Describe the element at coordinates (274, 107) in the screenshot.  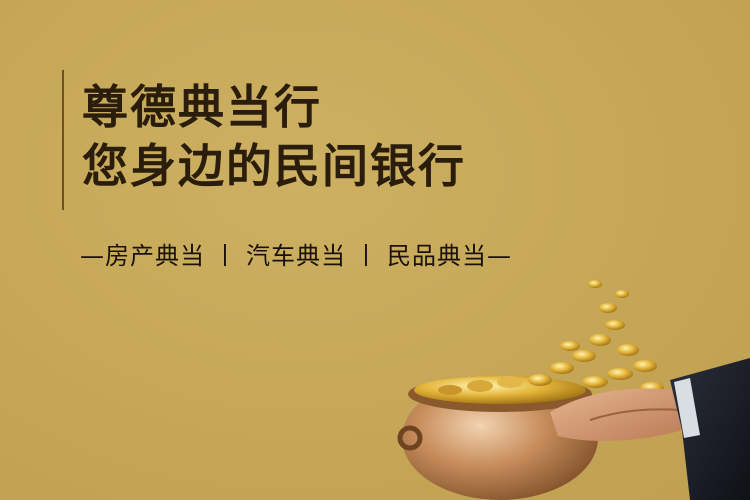
I see `headline-line-1: 尊德典当行` at that location.